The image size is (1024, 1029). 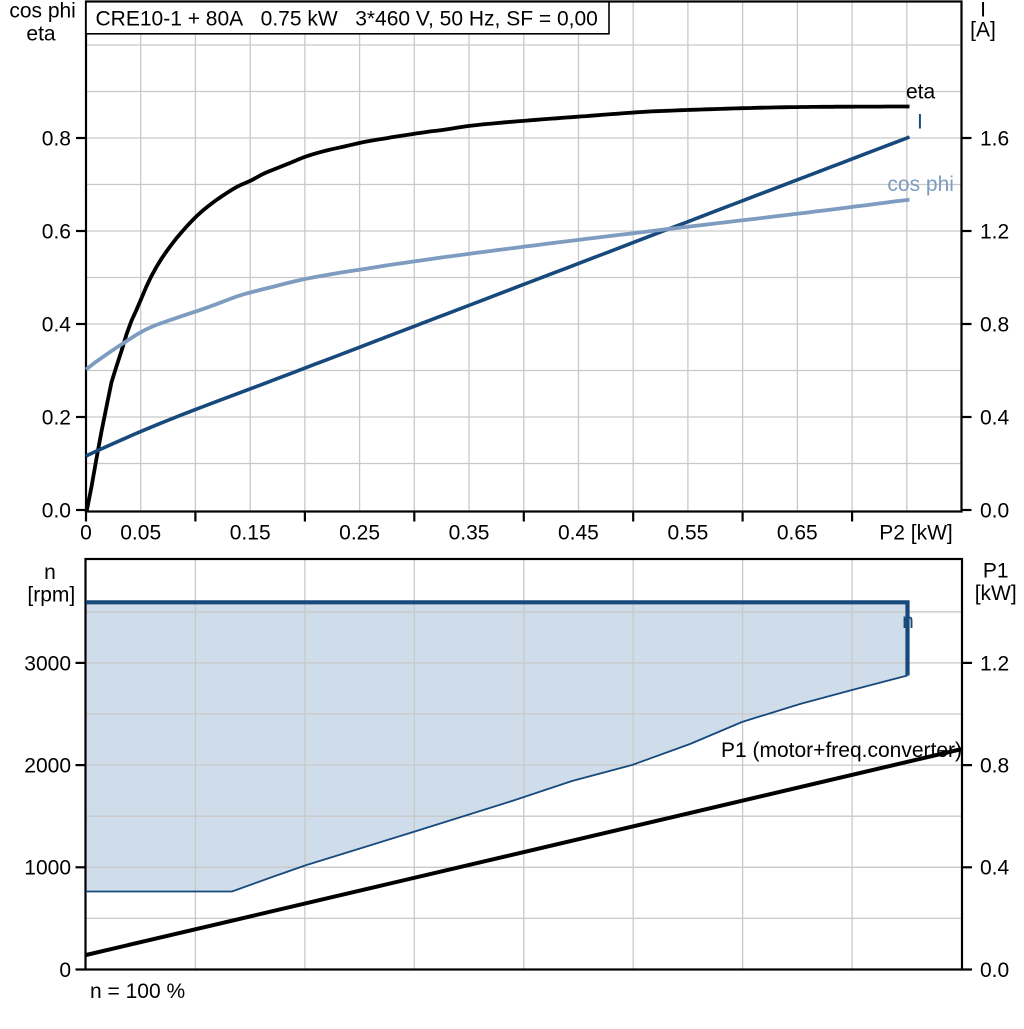 I want to click on svg-text: 2000, so click(x=47, y=766).